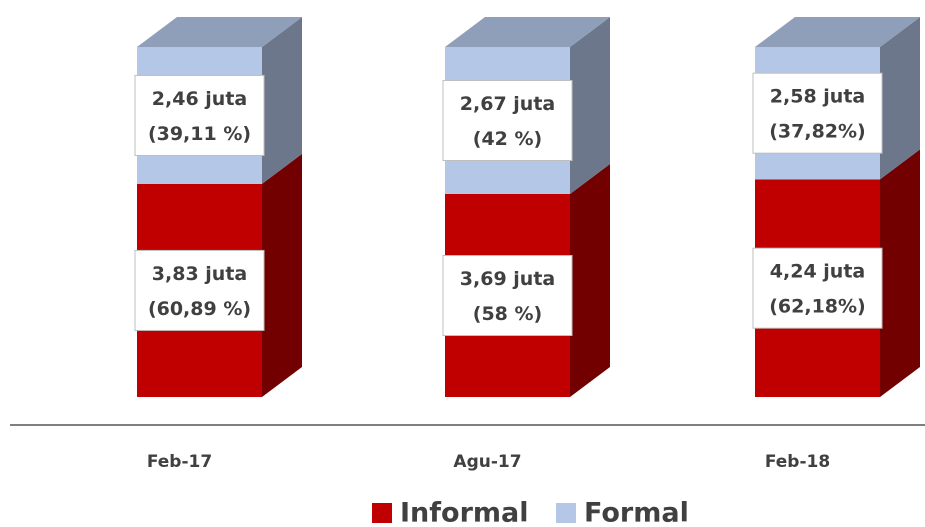  What do you see at coordinates (817, 272) in the screenshot?
I see `data-label: 4,24 juta` at bounding box center [817, 272].